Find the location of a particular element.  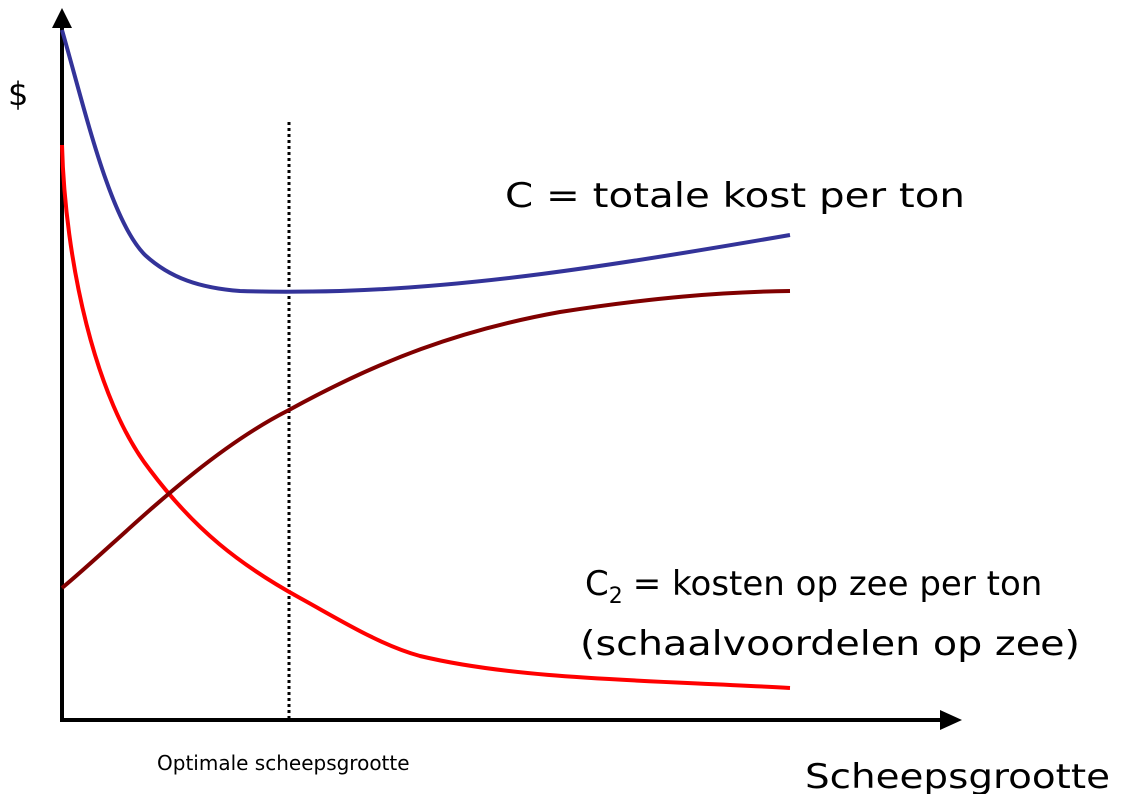

sea-symbol: C is located at coordinates (597, 584).